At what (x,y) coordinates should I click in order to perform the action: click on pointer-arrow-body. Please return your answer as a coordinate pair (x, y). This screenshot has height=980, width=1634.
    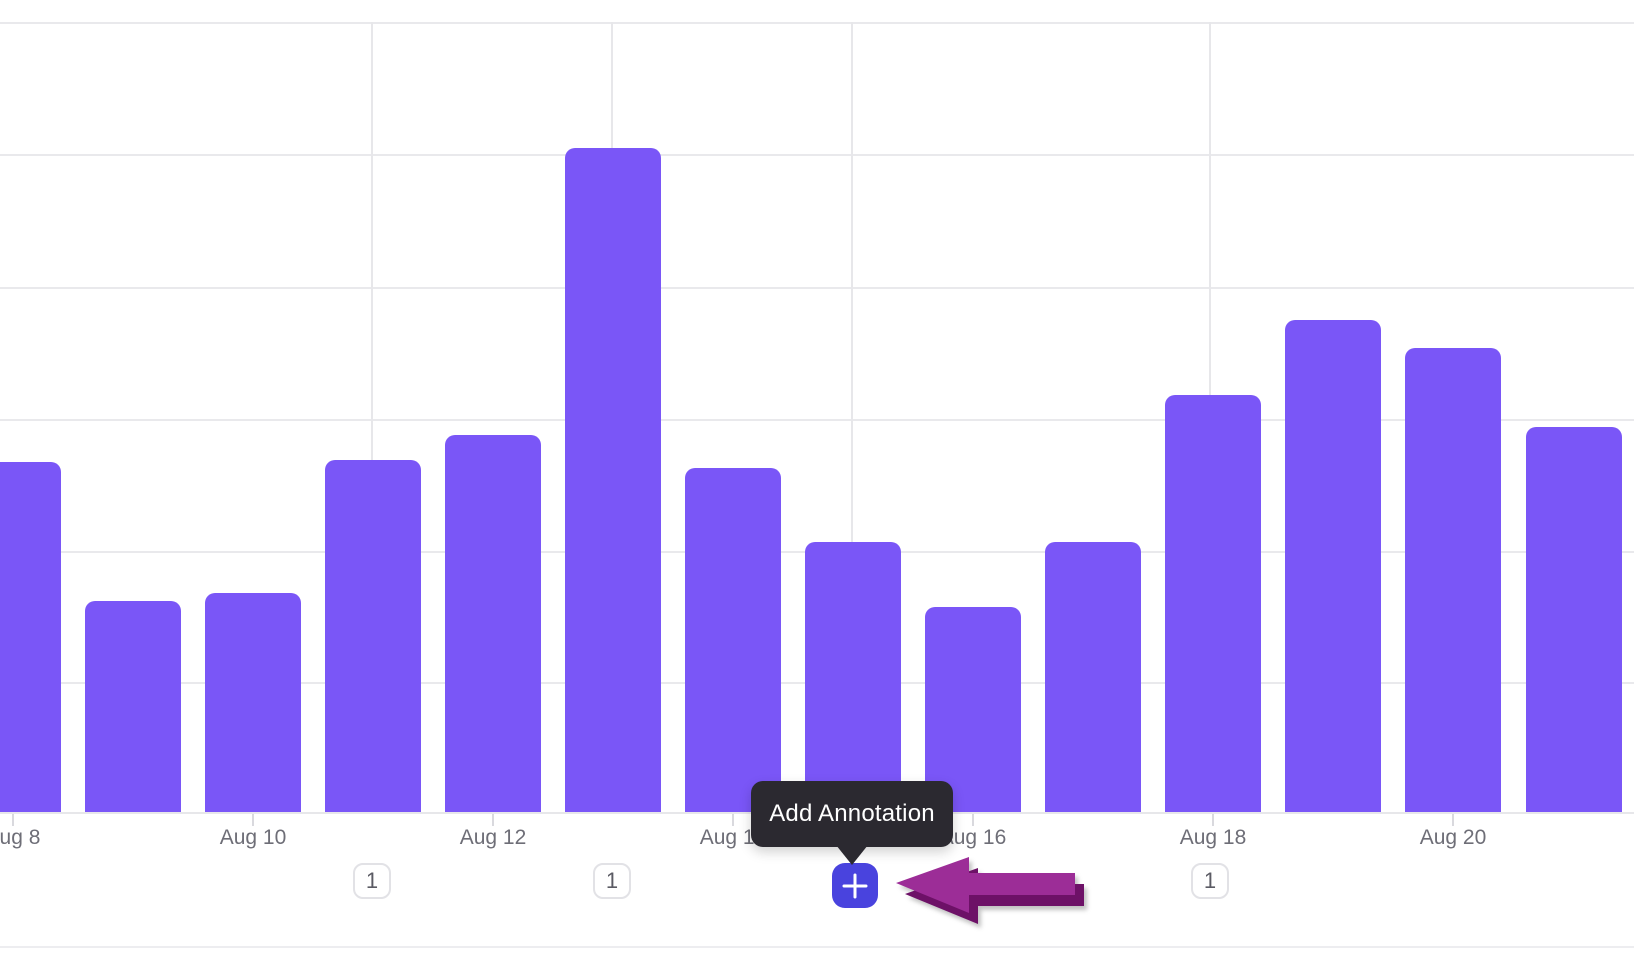
    Looking at the image, I should click on (985, 885).